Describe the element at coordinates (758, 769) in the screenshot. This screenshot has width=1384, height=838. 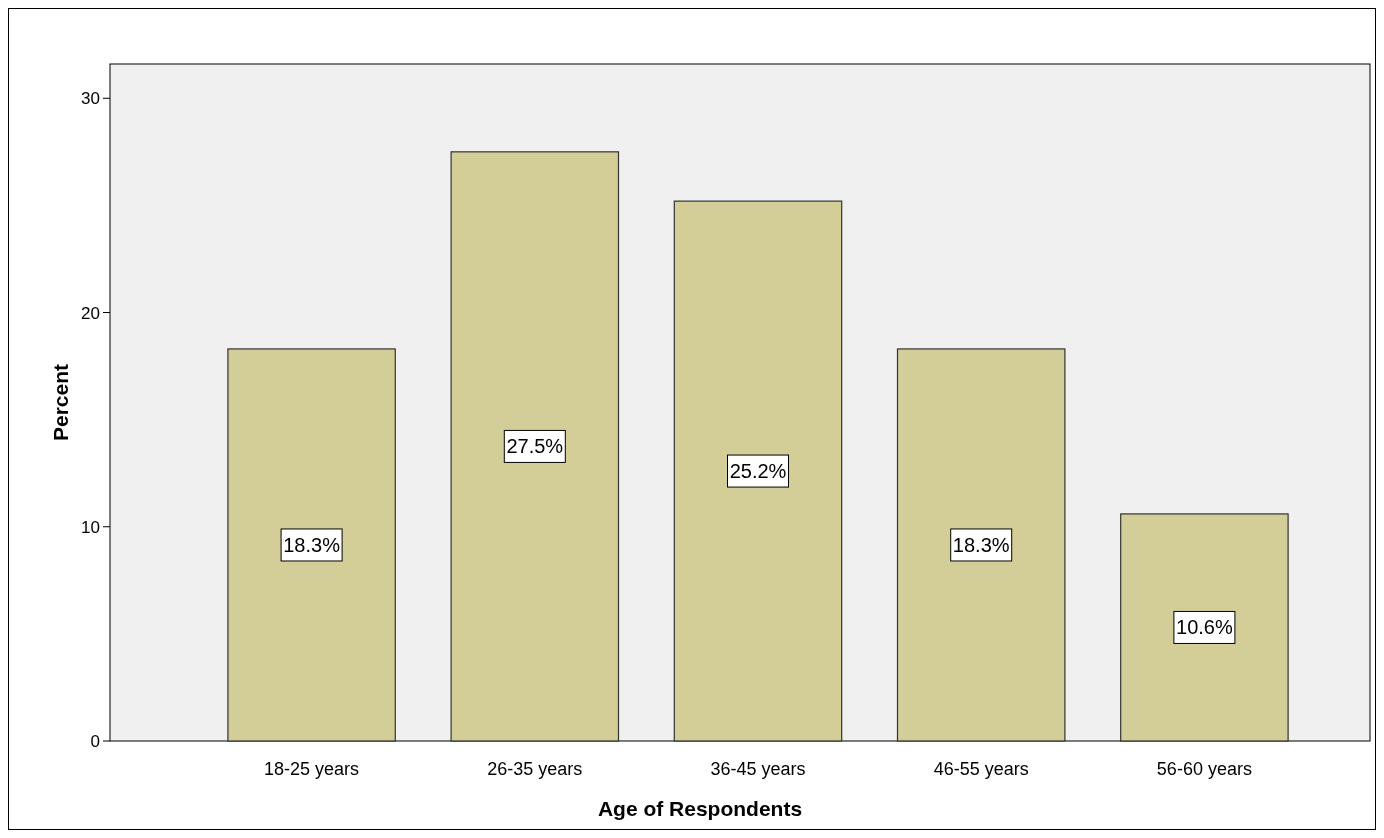
I see `x-tick-label: 36-45 years` at that location.